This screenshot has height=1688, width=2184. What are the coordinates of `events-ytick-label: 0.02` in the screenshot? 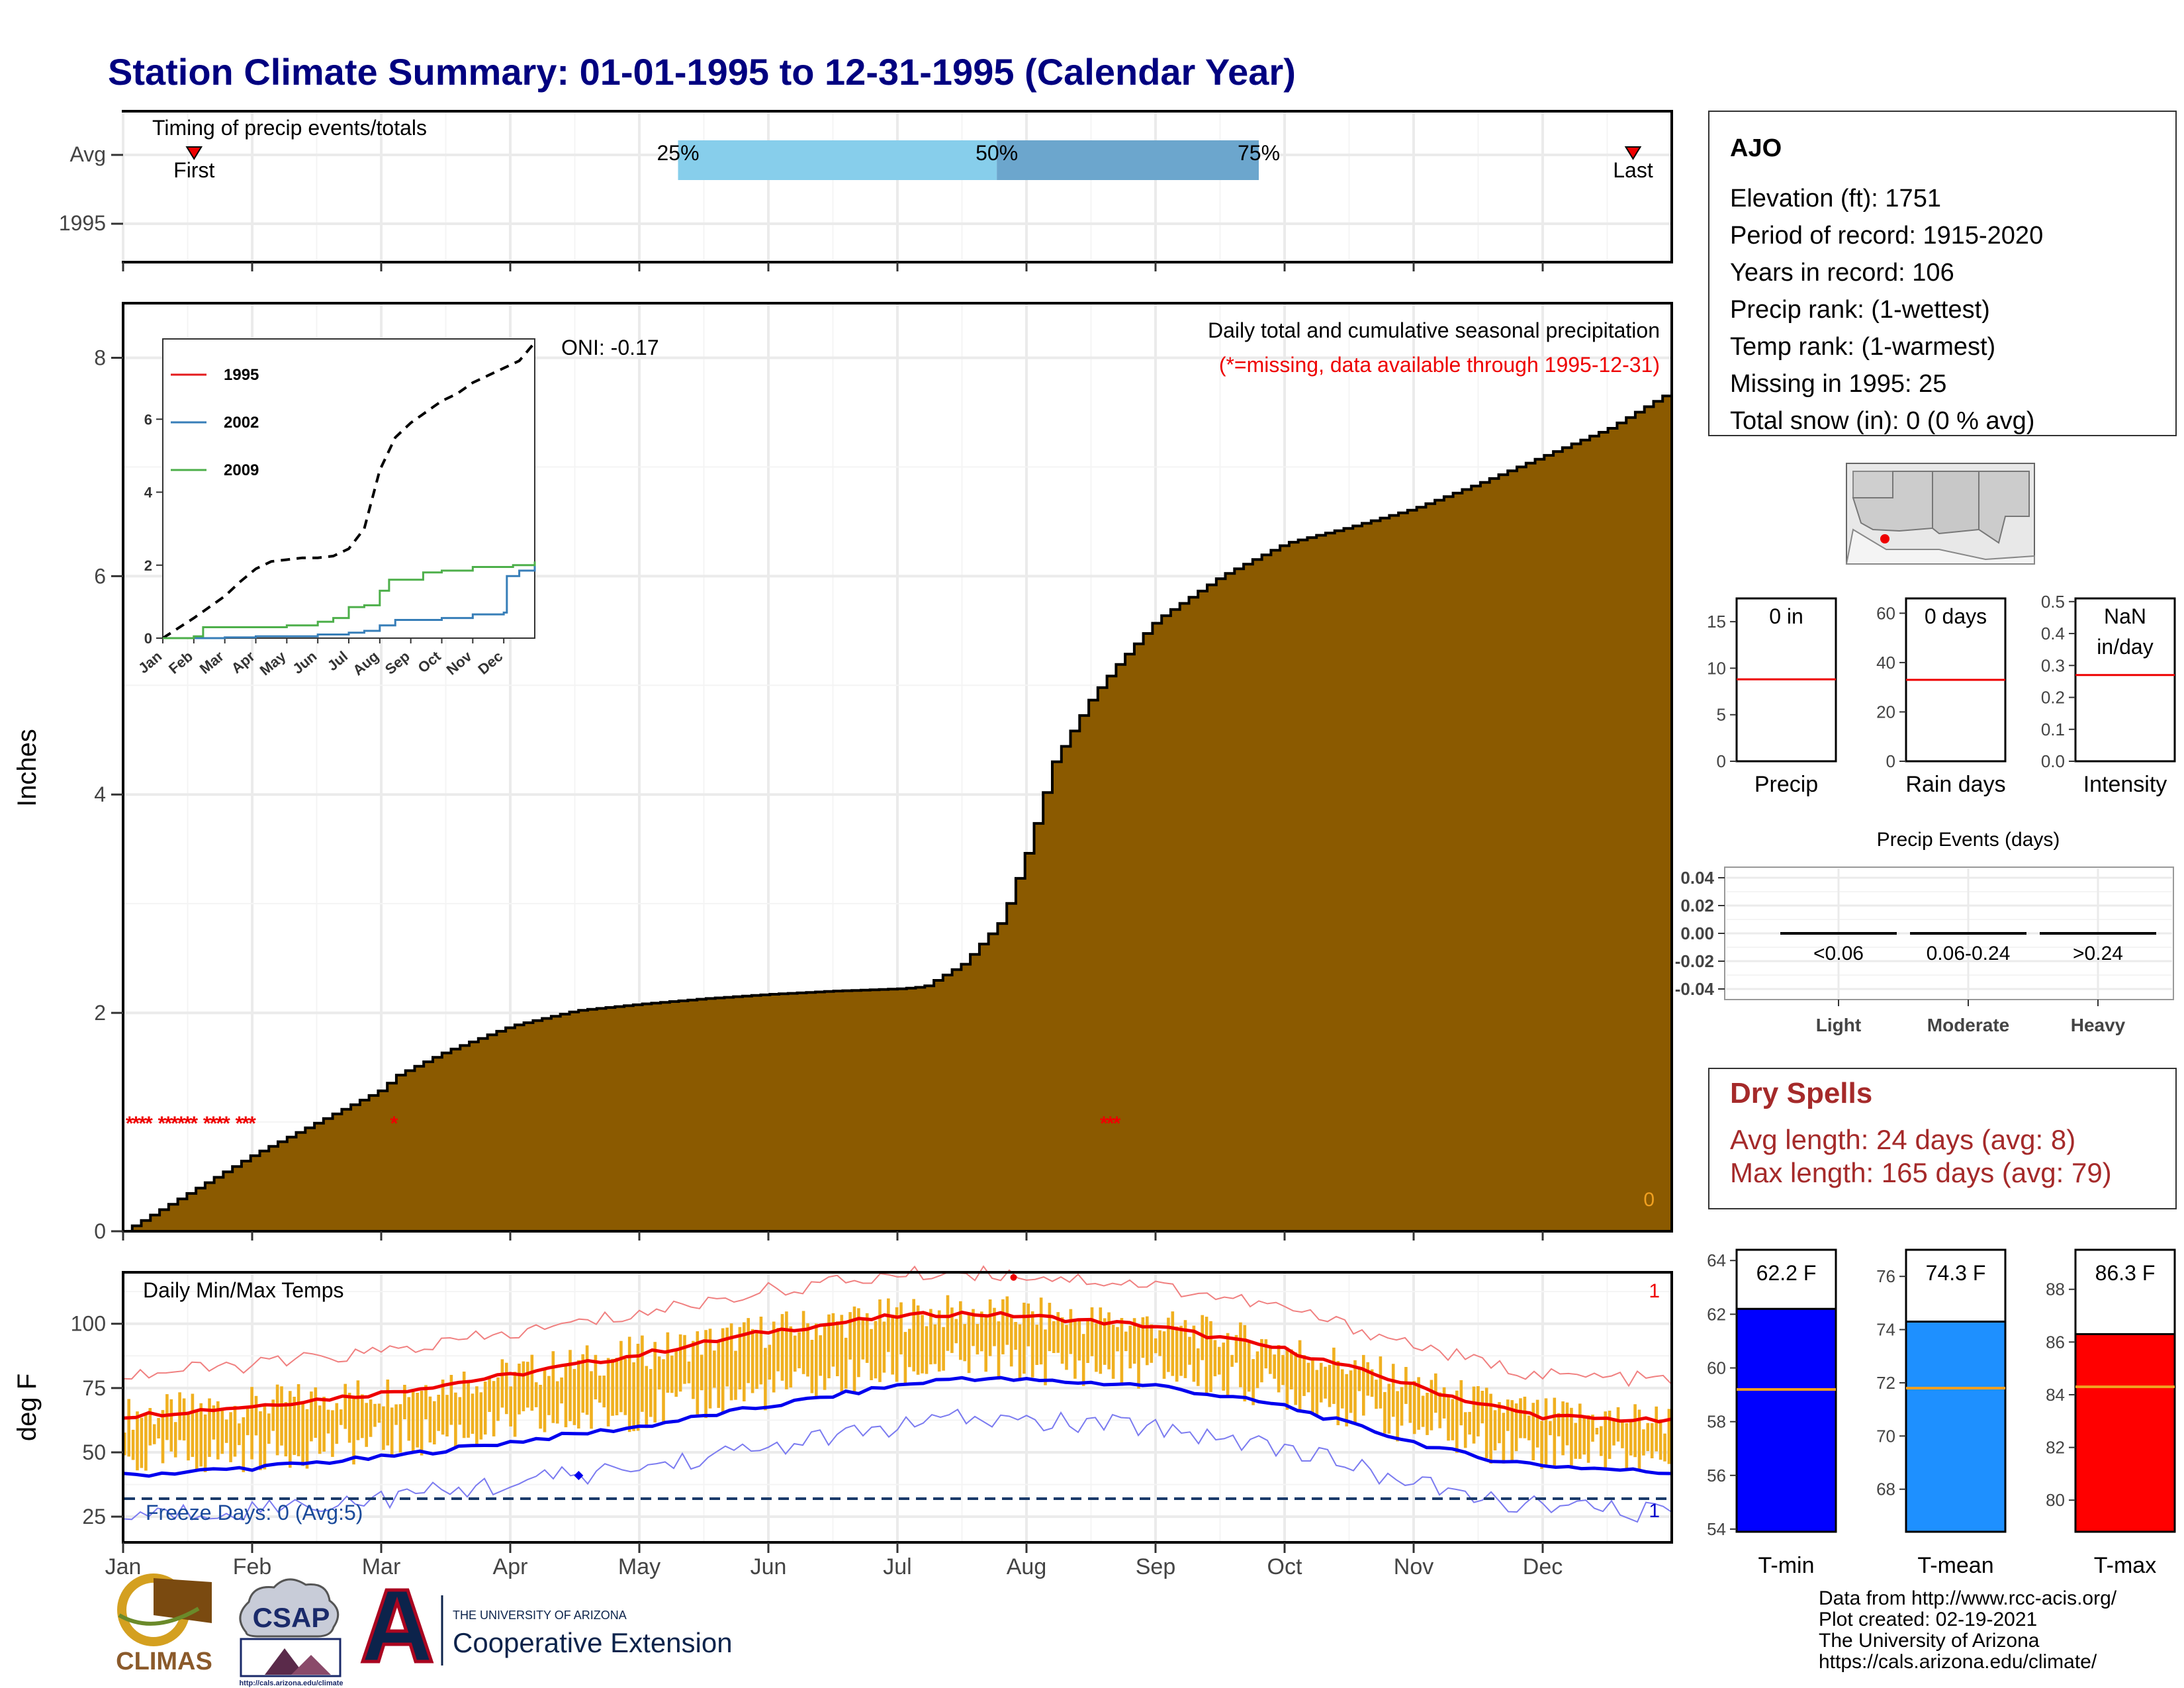 It's located at (1697, 905).